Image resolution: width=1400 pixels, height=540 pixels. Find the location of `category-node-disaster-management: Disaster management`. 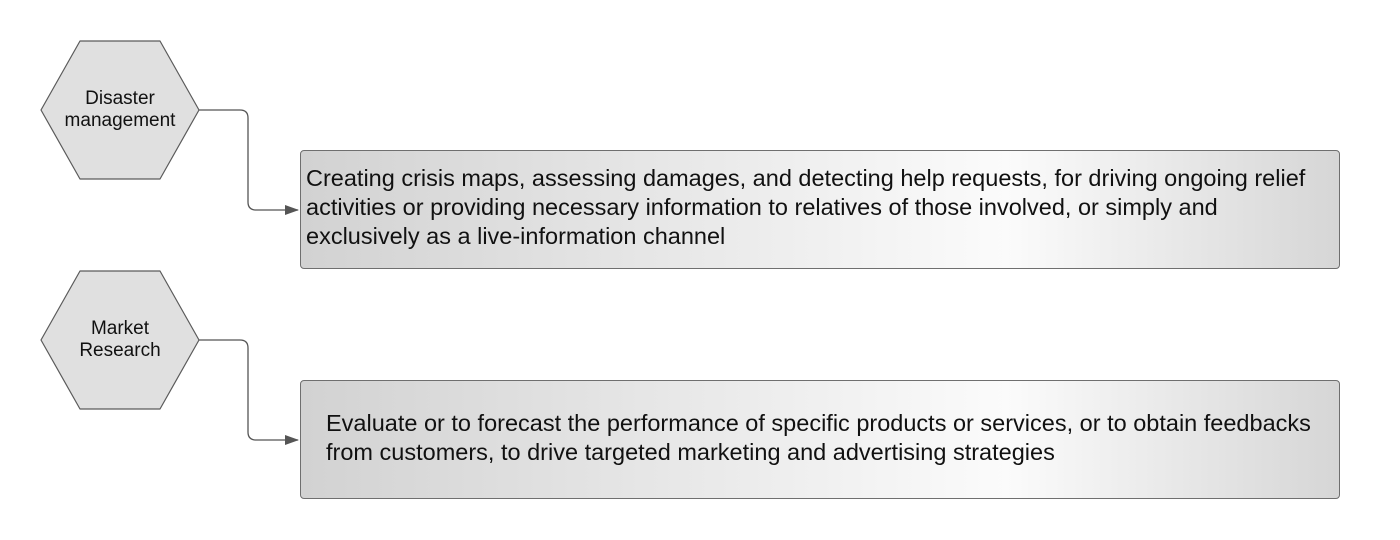

category-node-disaster-management: Disaster management is located at coordinates (120, 110).